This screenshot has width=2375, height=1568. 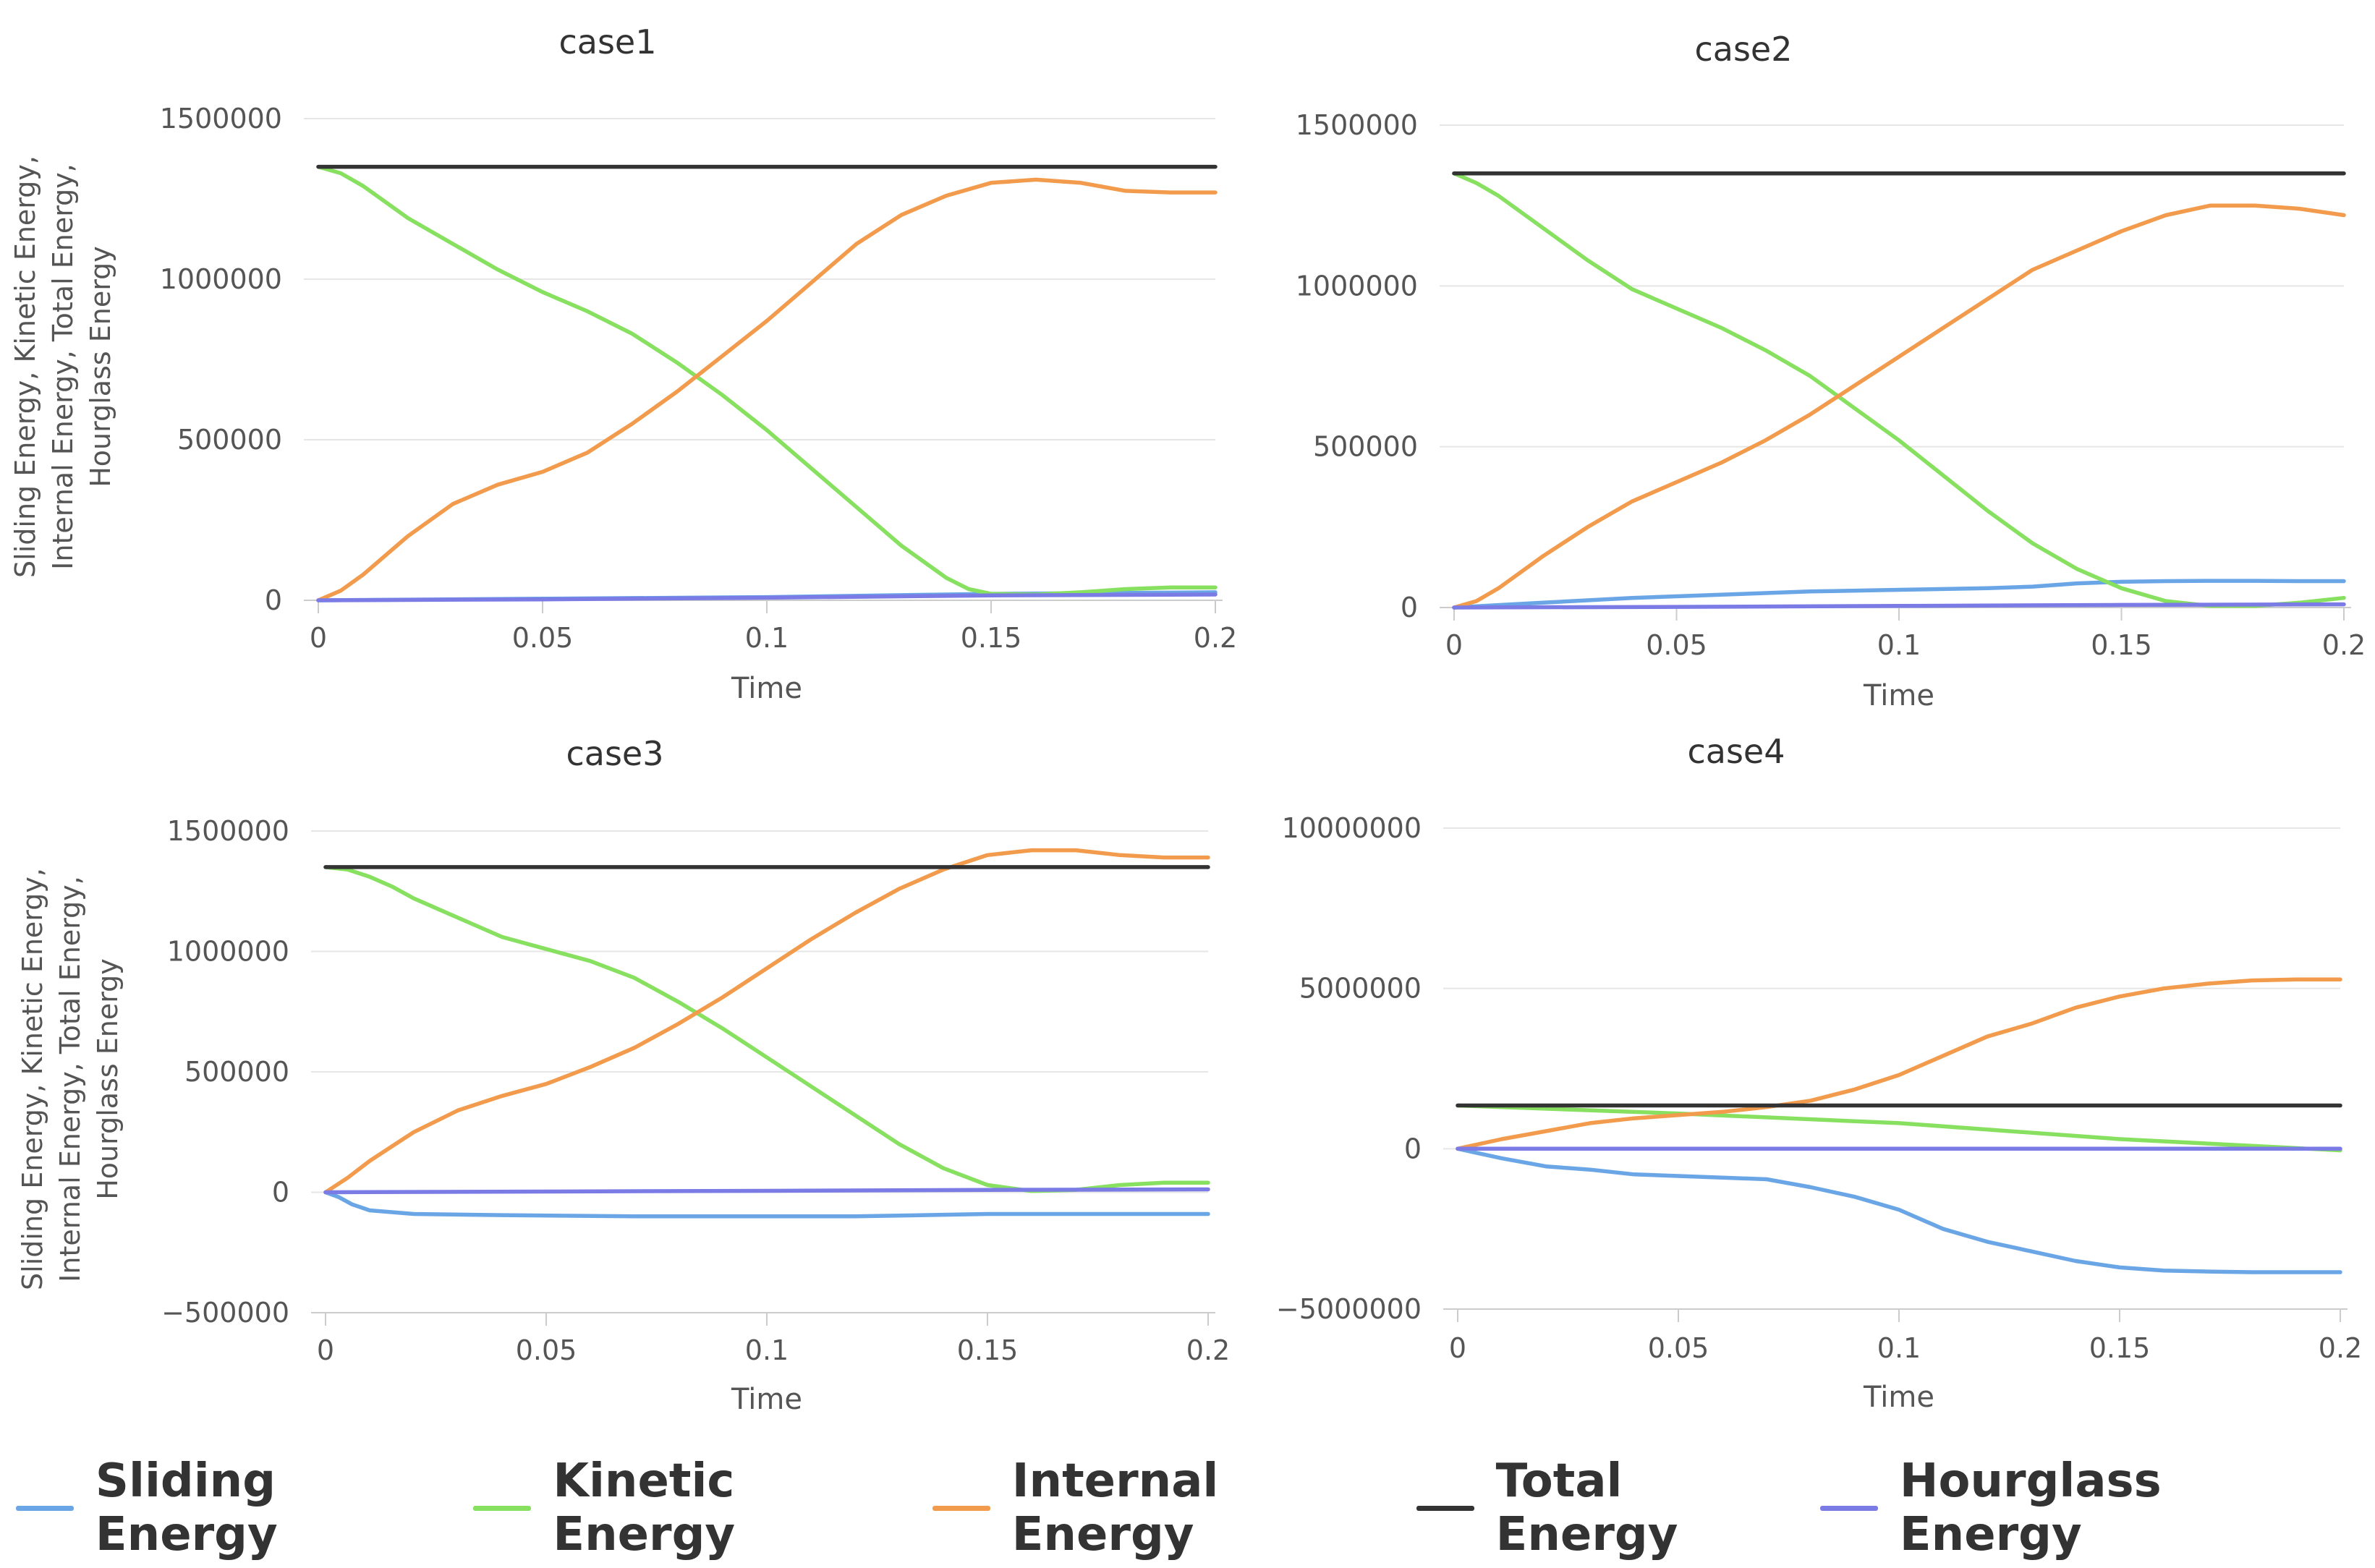 I want to click on y-tick-label: 10000000, so click(x=1352, y=828).